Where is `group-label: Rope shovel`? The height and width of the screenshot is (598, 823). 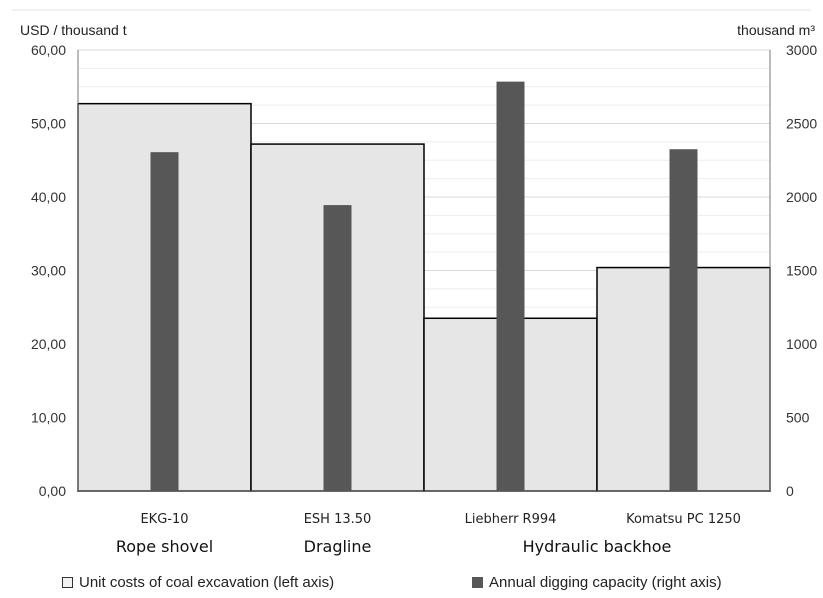 group-label: Rope shovel is located at coordinates (164, 546).